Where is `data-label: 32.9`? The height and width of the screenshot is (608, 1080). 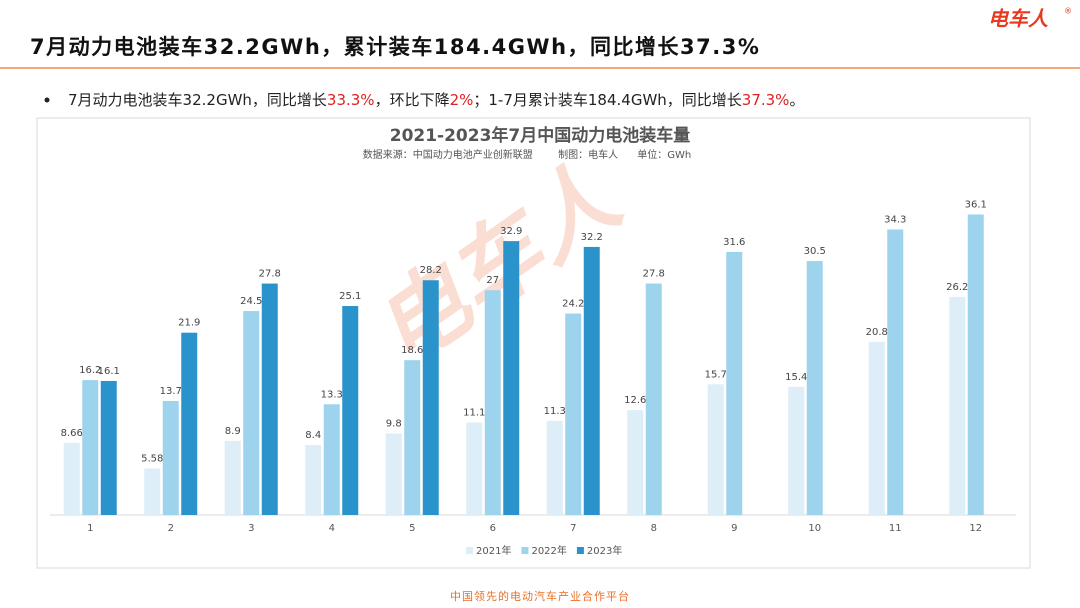
data-label: 32.9 is located at coordinates (511, 231).